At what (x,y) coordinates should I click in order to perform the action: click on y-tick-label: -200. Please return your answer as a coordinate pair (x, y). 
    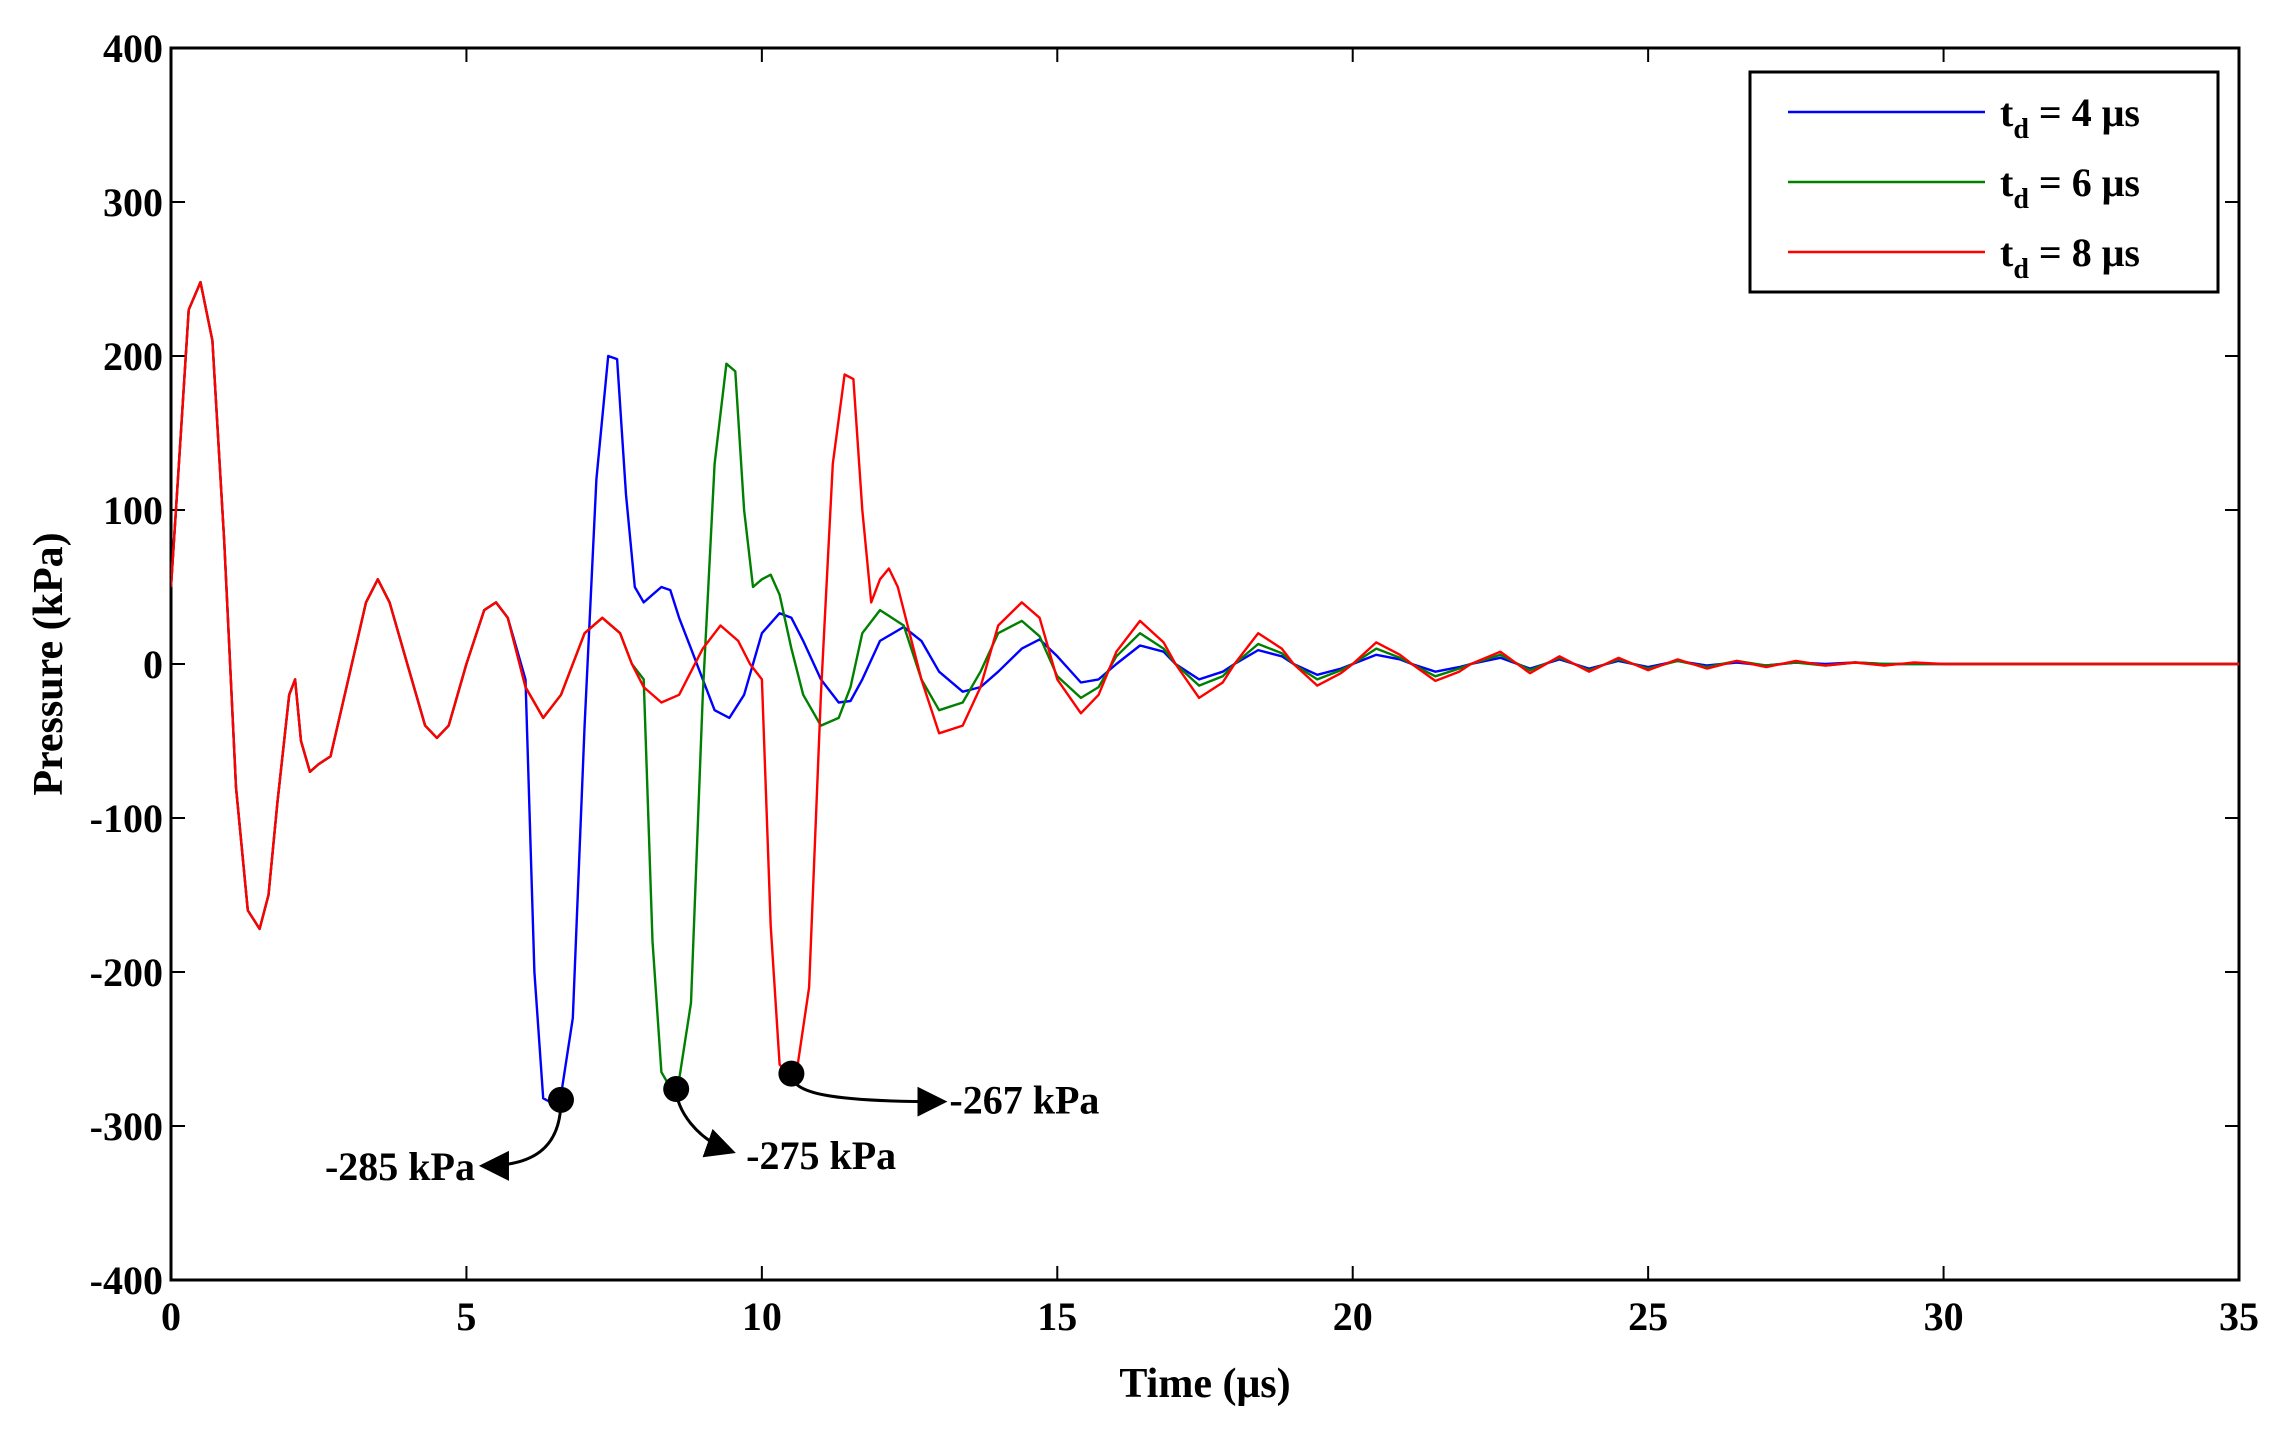
    Looking at the image, I should click on (126, 972).